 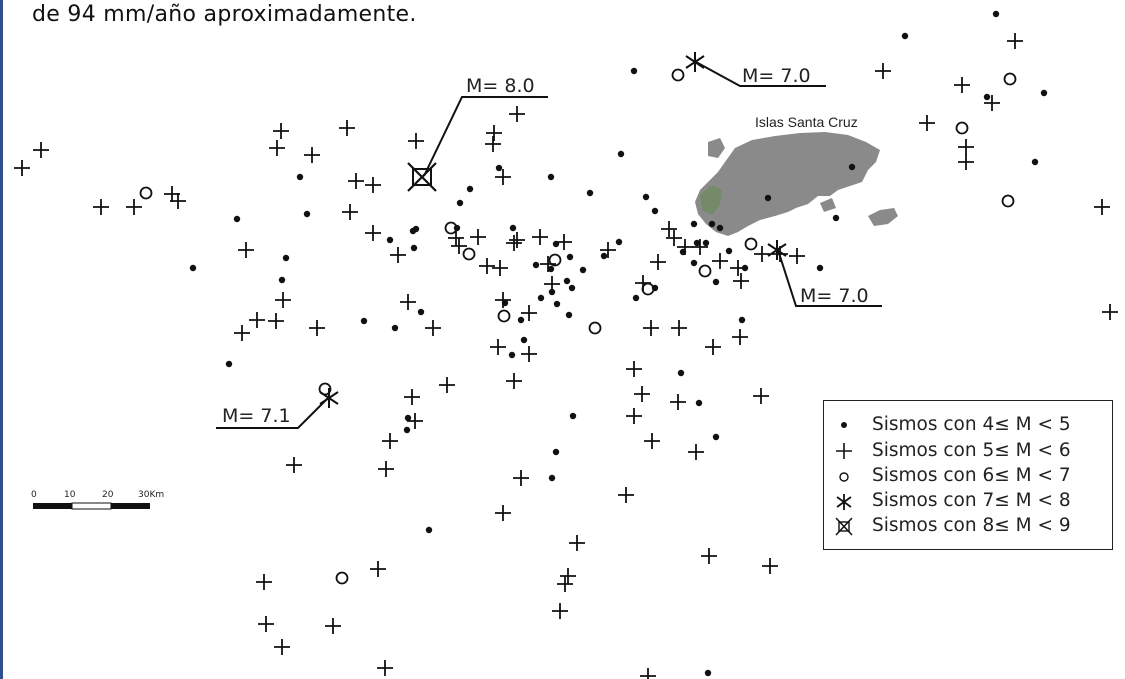 What do you see at coordinates (500, 86) in the screenshot?
I see `callout-m80-label: M= 8.0` at bounding box center [500, 86].